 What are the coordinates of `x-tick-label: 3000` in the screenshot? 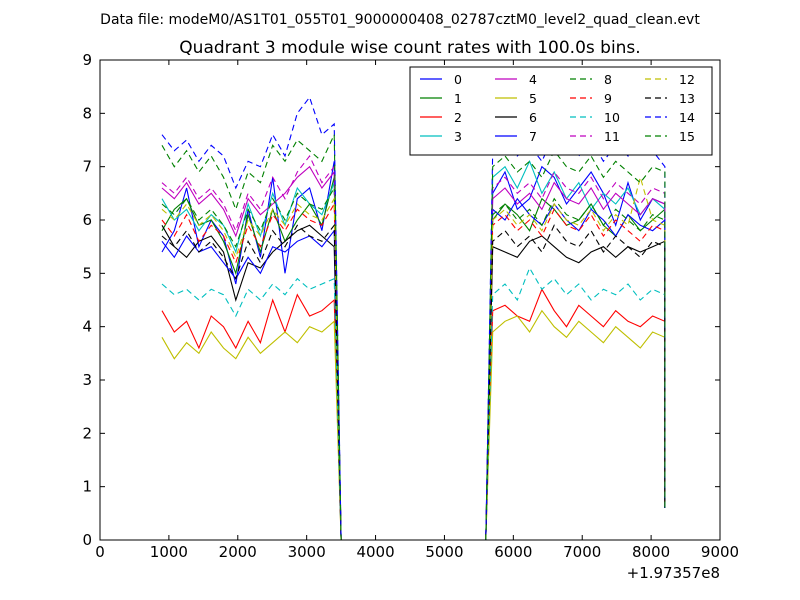 It's located at (307, 552).